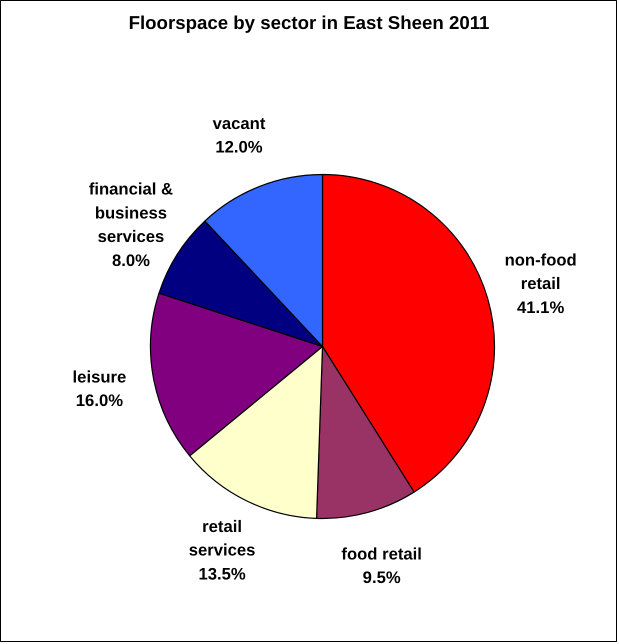 This screenshot has width=619, height=644. Describe the element at coordinates (309, 22) in the screenshot. I see `chart-title: Floorspace by sector in East Sheen 2011` at that location.